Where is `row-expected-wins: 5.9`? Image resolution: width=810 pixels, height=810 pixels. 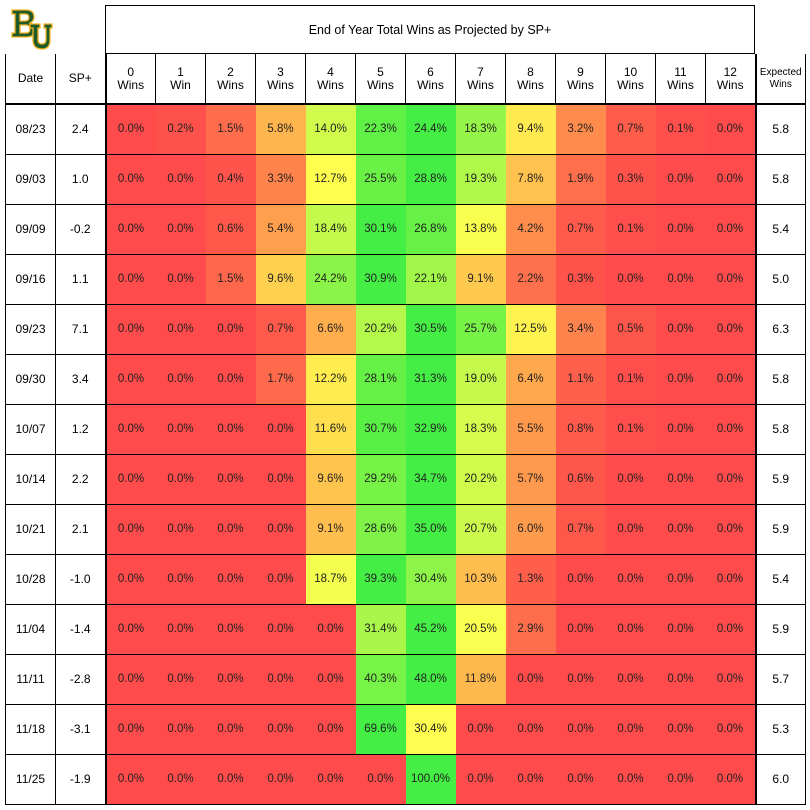
row-expected-wins: 5.9 is located at coordinates (780, 529).